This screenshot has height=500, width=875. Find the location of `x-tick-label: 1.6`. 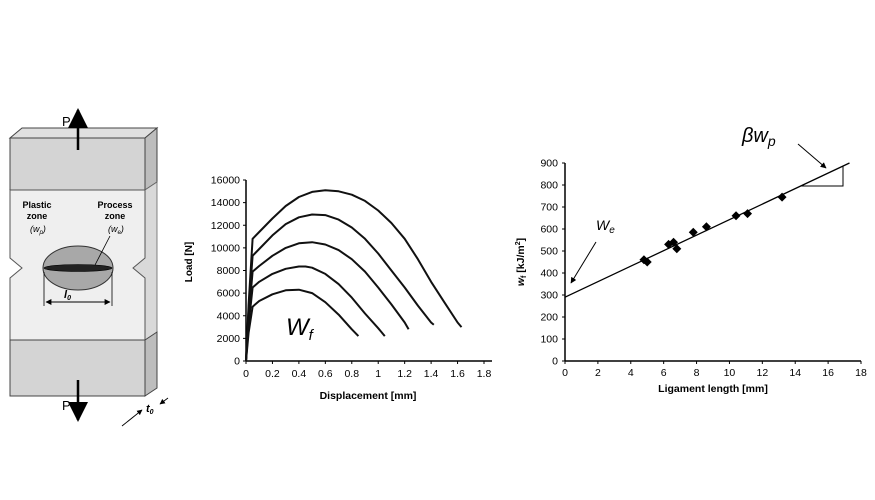

x-tick-label: 1.6 is located at coordinates (457, 374).